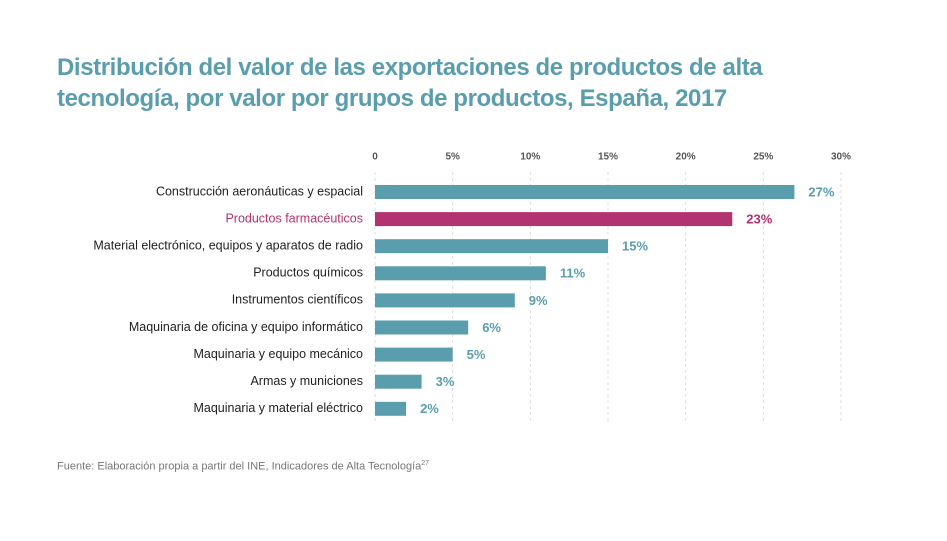  What do you see at coordinates (445, 381) in the screenshot?
I see `value-label: 3%` at bounding box center [445, 381].